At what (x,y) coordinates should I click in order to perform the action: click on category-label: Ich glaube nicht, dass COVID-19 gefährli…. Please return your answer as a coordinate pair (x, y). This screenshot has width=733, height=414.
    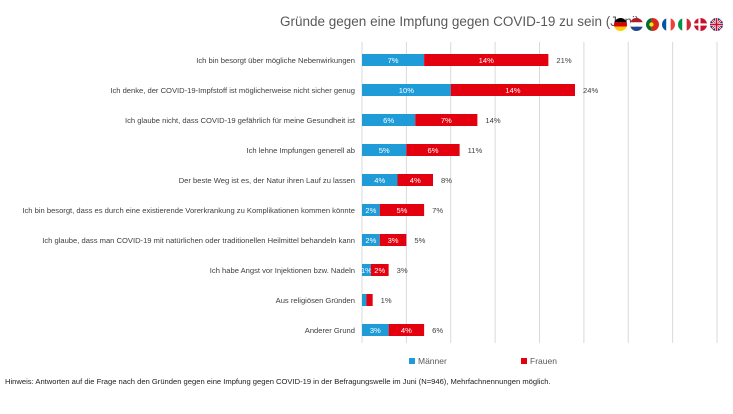
    Looking at the image, I should click on (240, 120).